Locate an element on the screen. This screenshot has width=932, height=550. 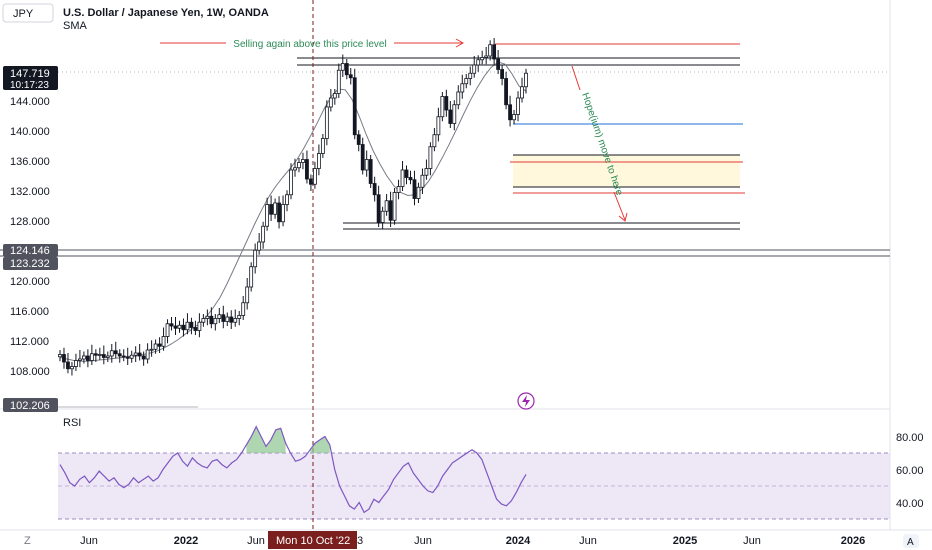
auto-button-bg is located at coordinates (911, 541).